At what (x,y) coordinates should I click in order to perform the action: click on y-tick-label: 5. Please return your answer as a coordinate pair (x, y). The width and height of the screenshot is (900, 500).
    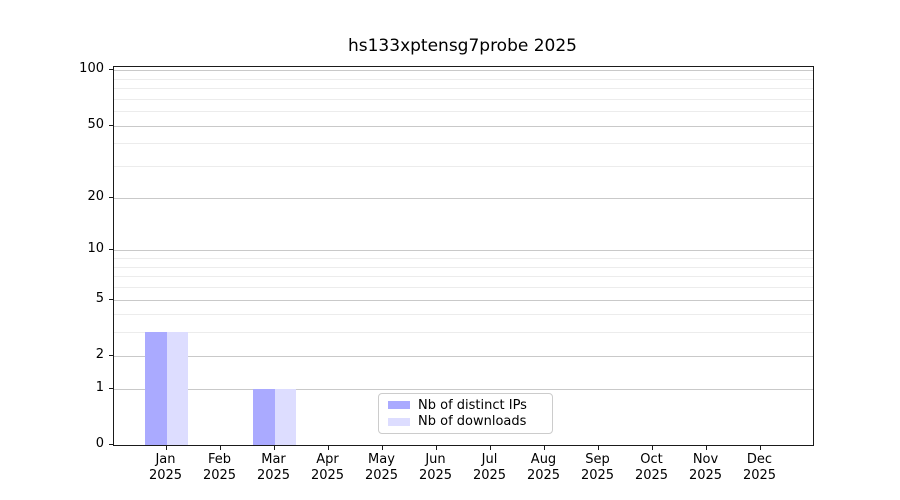
    Looking at the image, I should click on (99, 298).